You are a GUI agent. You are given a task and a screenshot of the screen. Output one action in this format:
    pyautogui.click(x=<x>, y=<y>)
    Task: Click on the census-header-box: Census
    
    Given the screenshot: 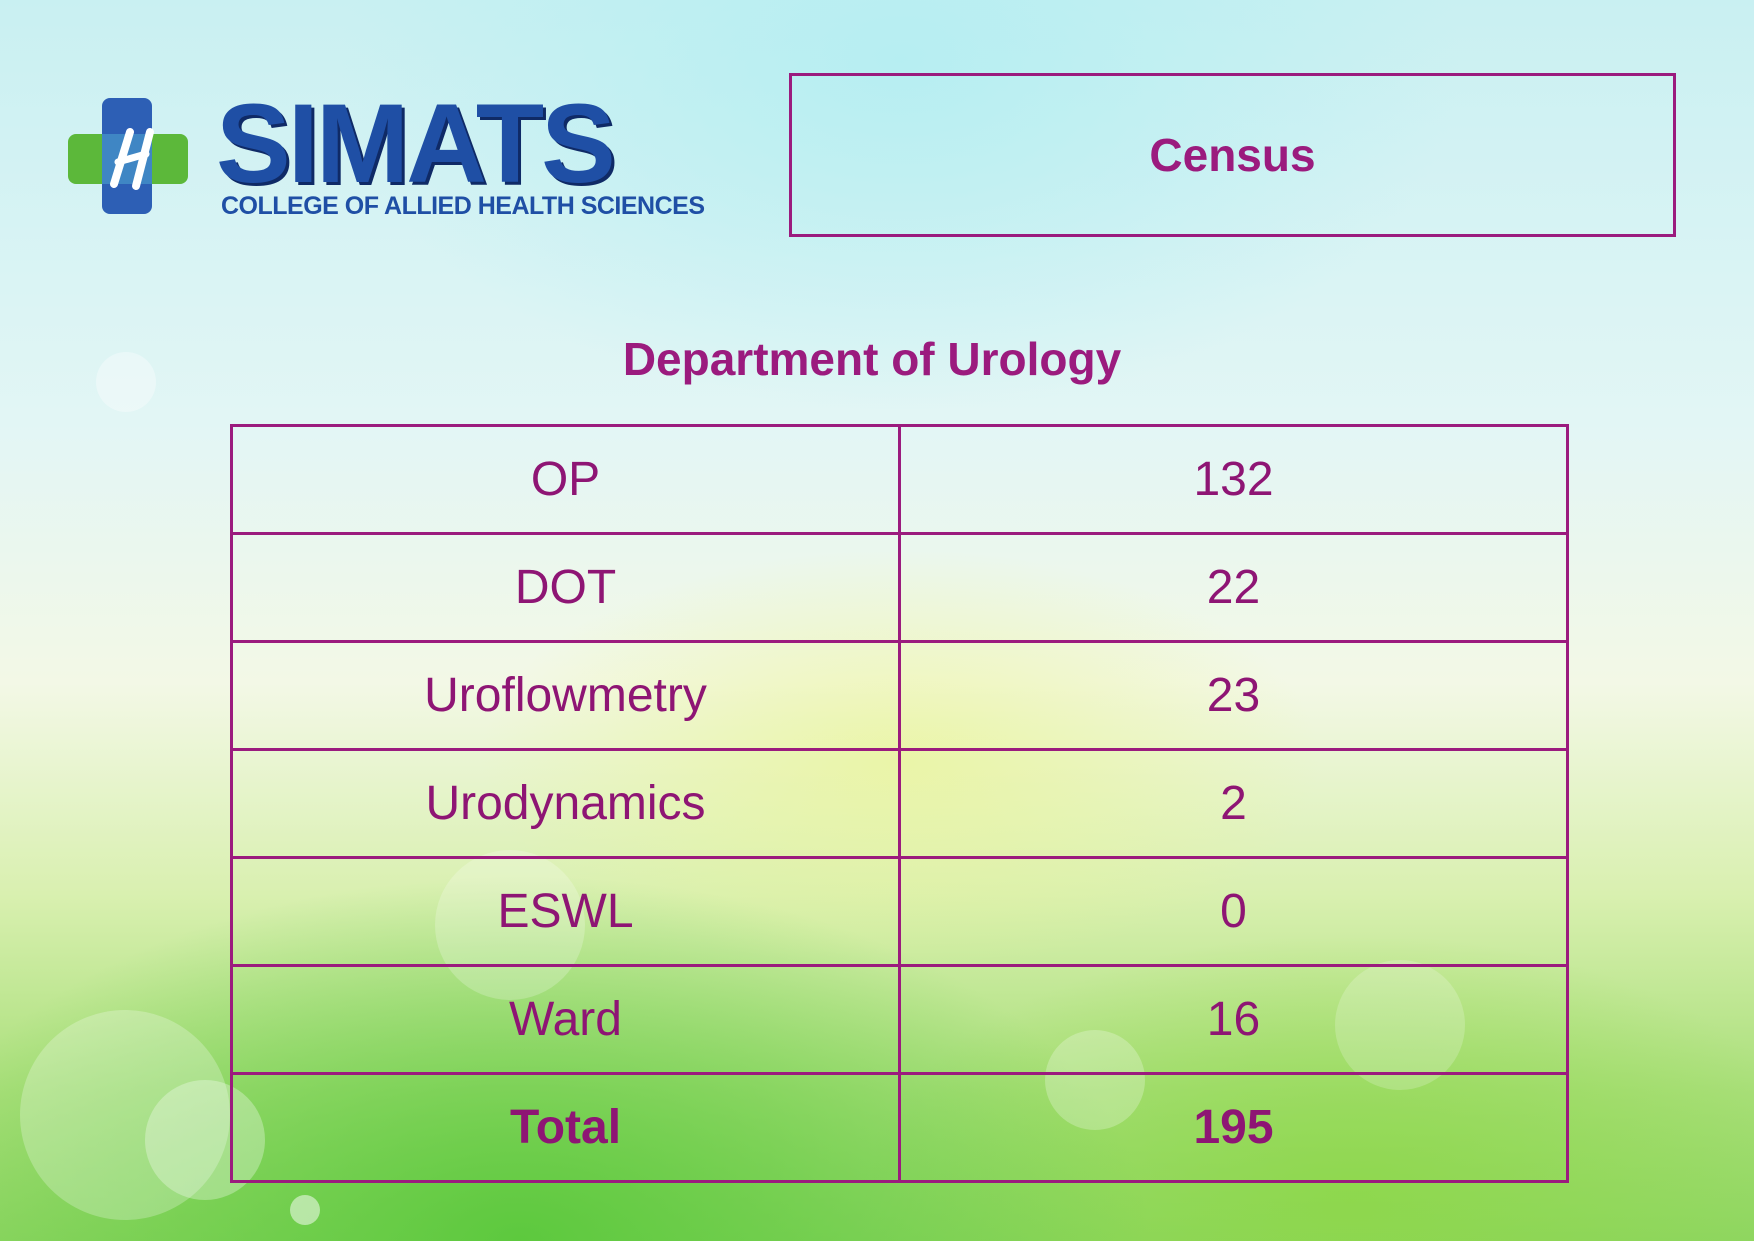 What is the action you would take?
    pyautogui.click(x=1232, y=155)
    